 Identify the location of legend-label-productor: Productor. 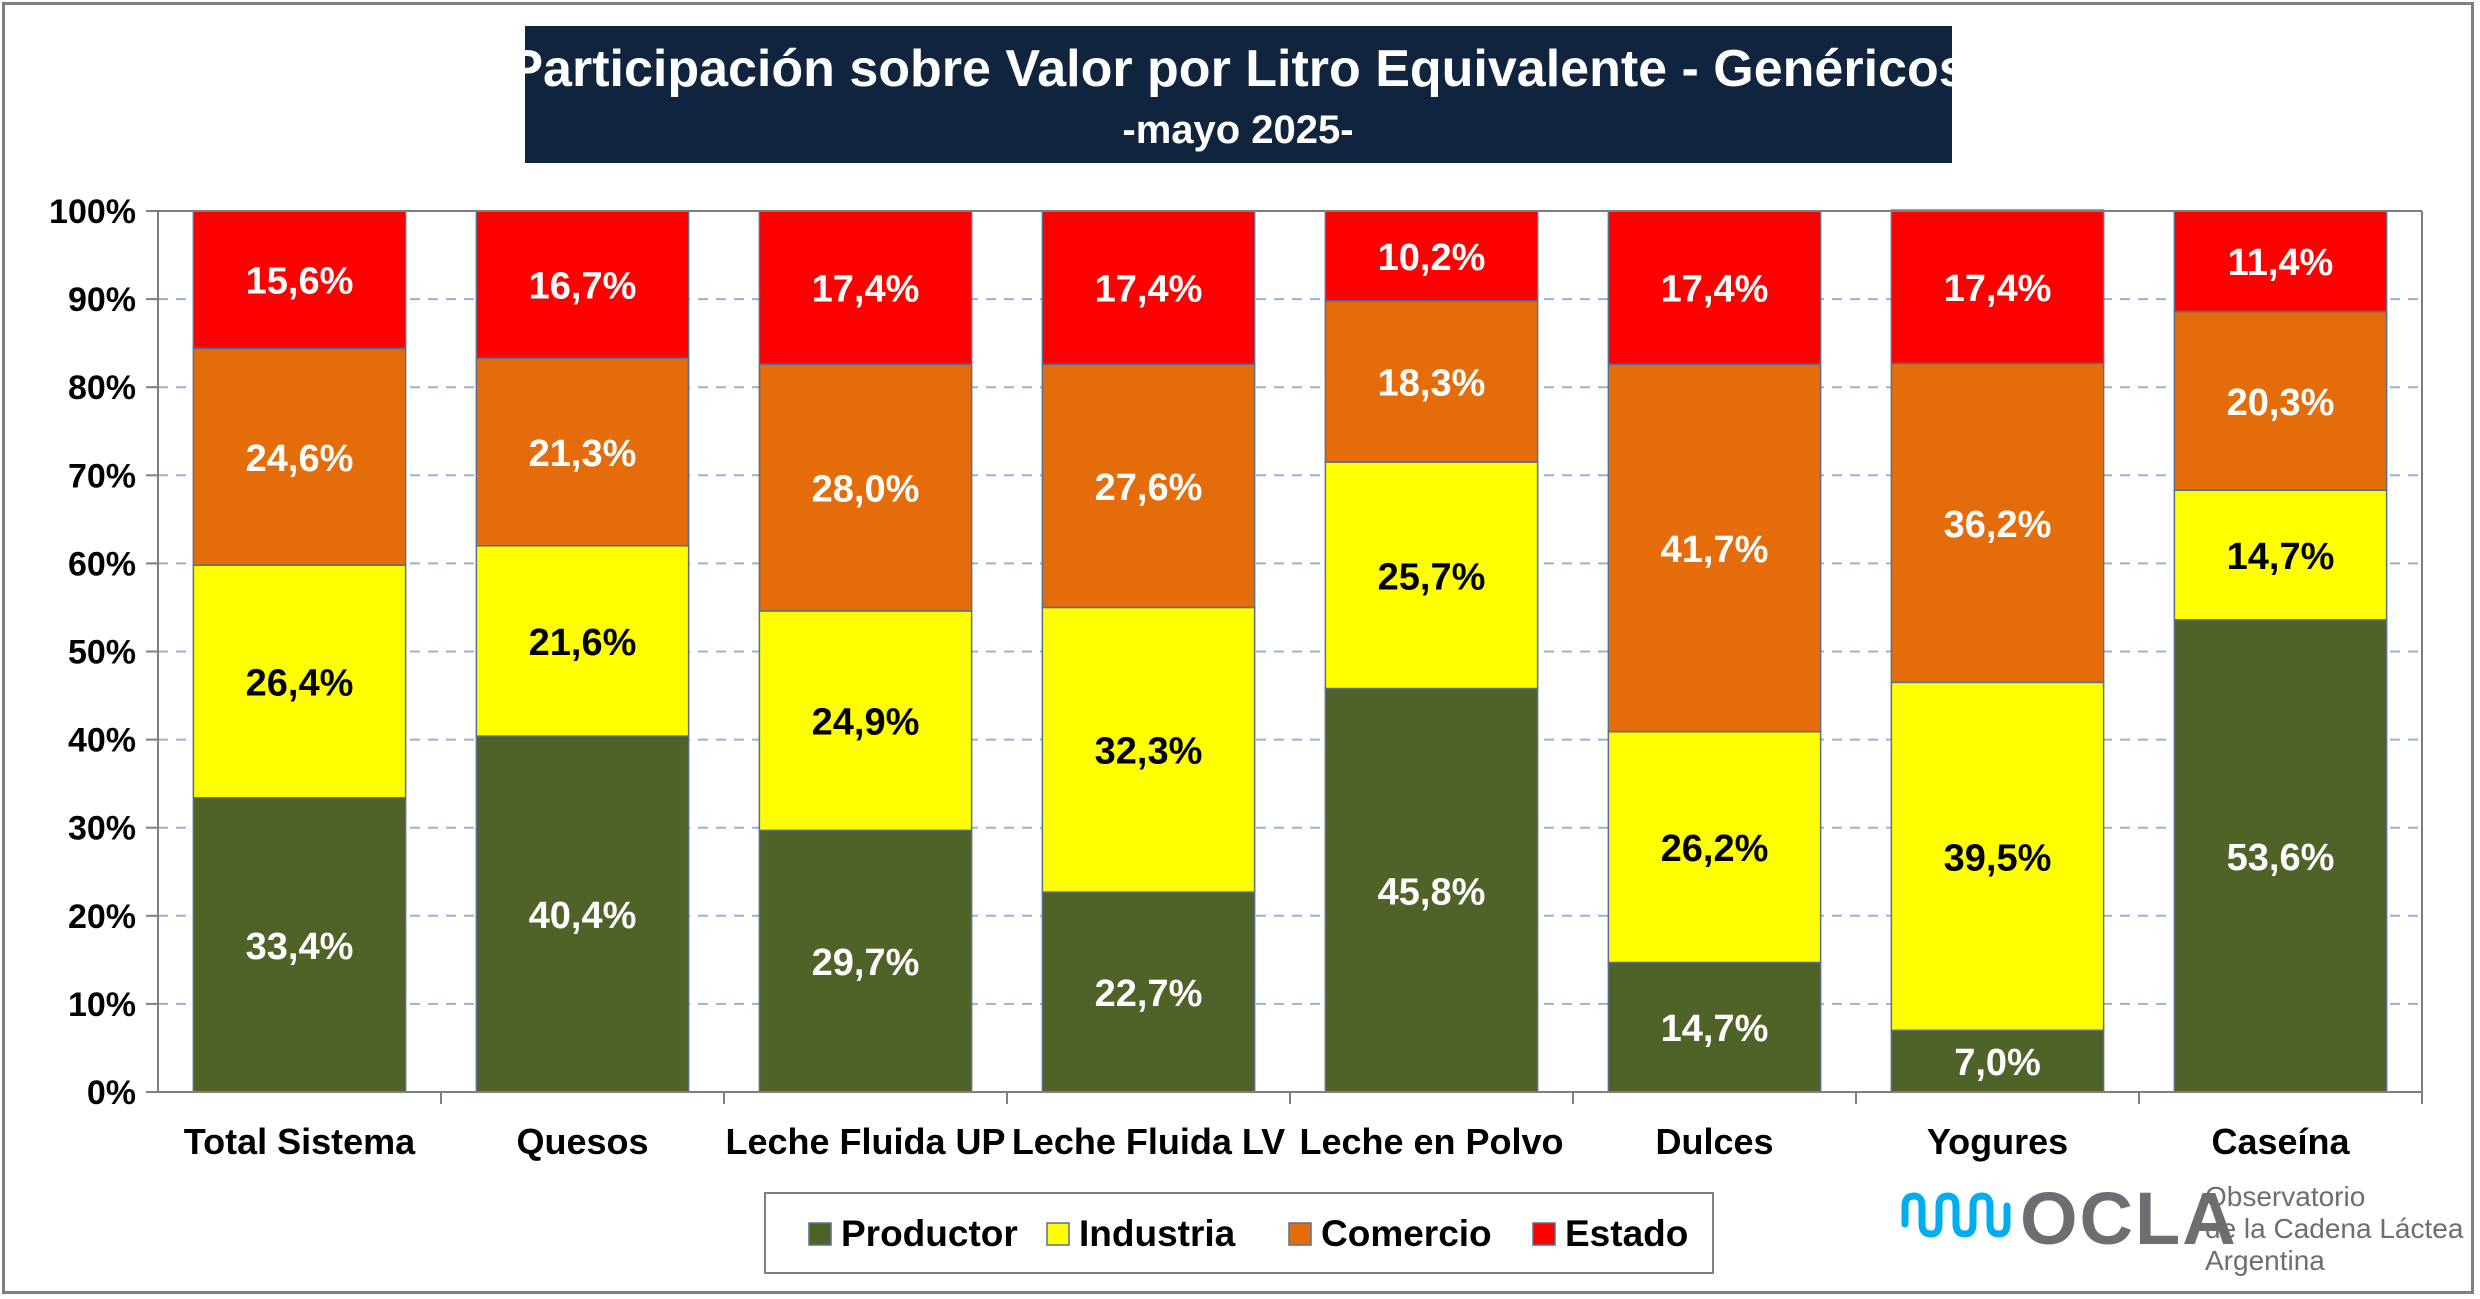
(929, 1233).